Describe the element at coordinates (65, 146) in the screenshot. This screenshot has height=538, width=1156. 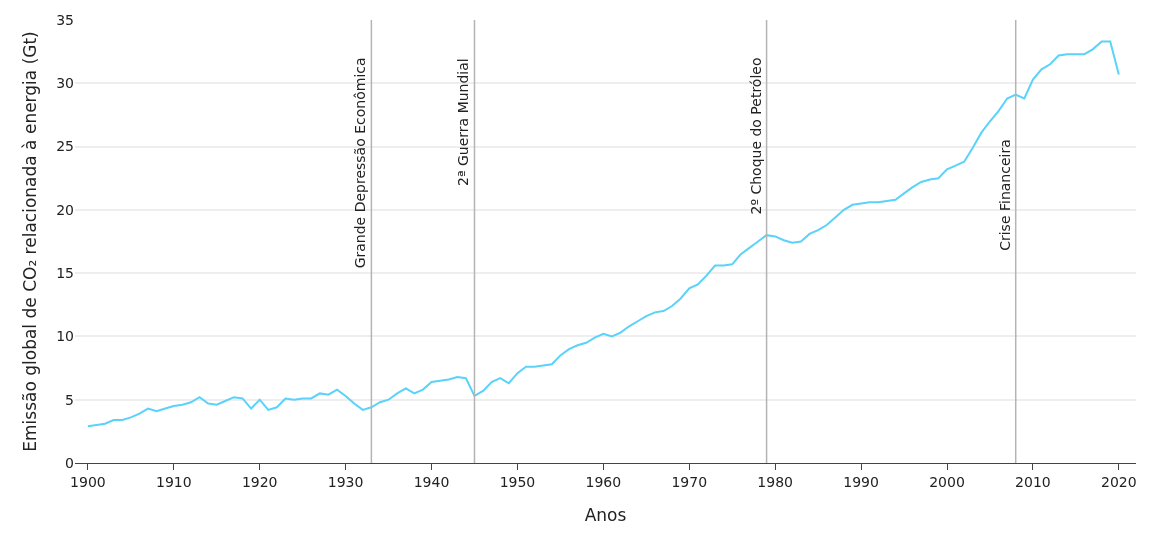
I see `y-tick-label: 25` at that location.